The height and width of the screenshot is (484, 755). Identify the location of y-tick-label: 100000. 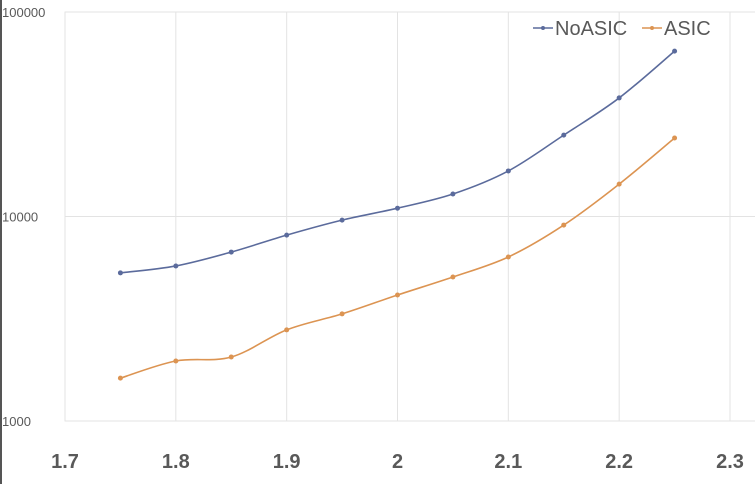
(23, 12).